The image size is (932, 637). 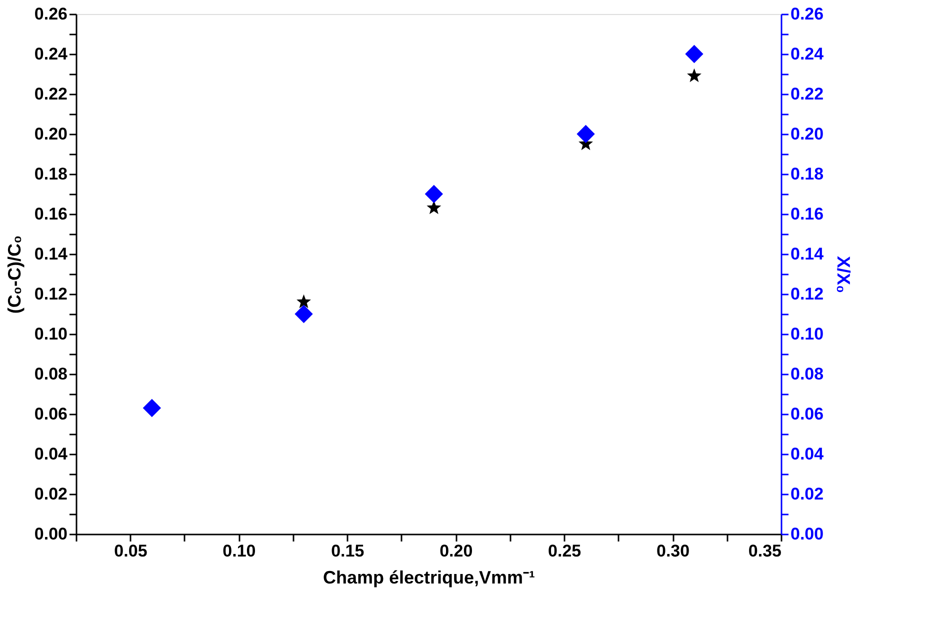 I want to click on x-tick-label: 0.30, so click(x=673, y=551).